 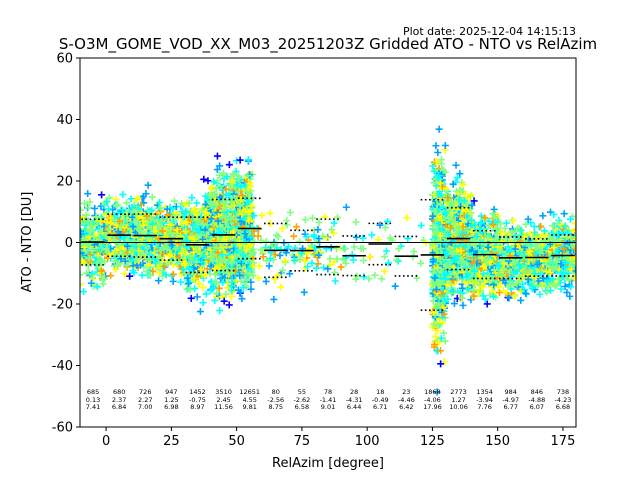 I want to click on bin-stat-std: 9.01, so click(x=328, y=407).